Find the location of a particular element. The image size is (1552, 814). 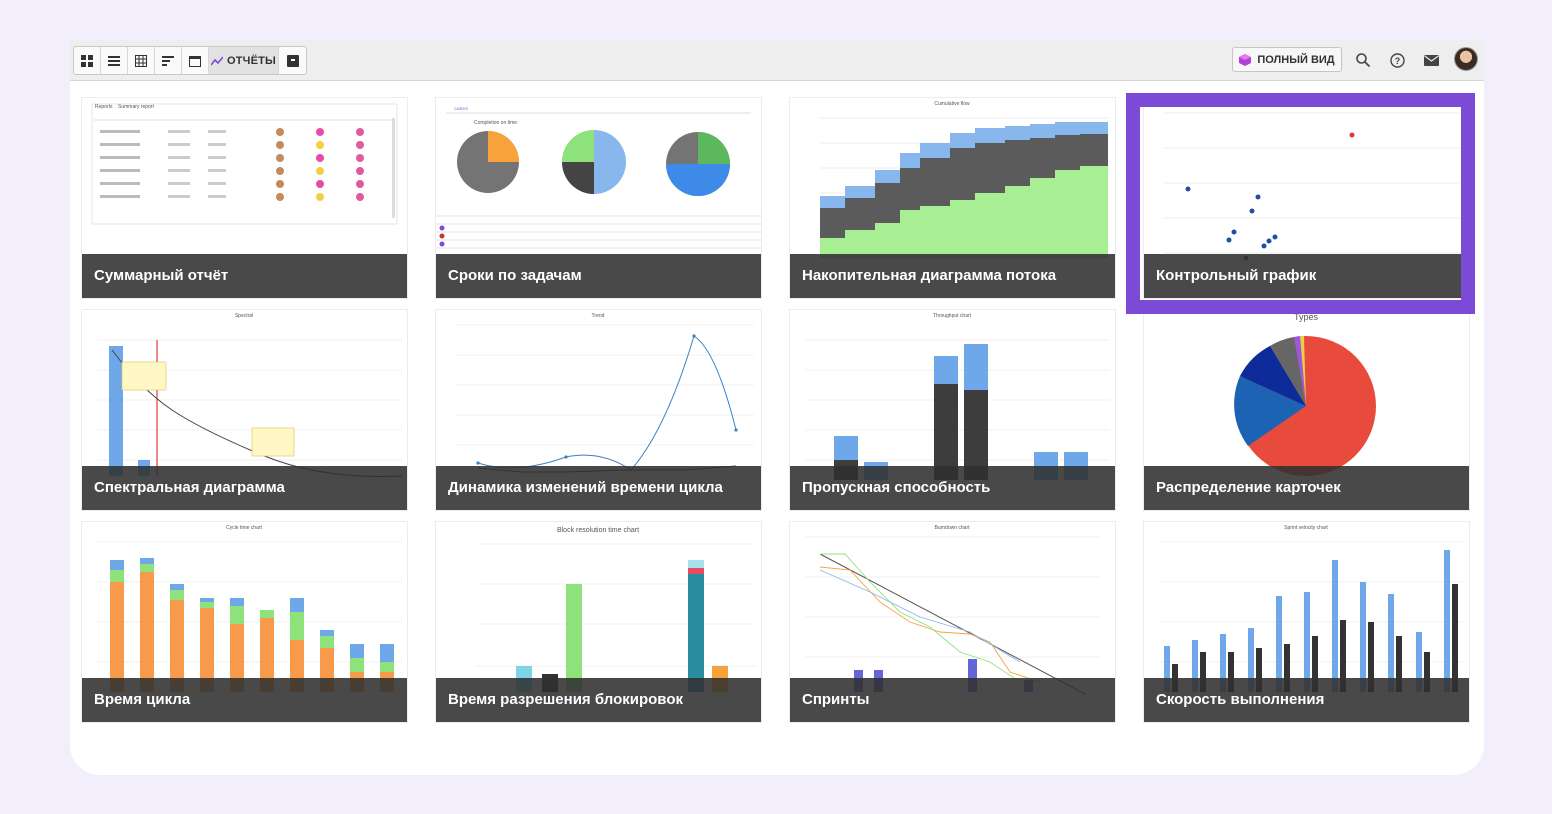

thumb-title: Sprint velocity chart is located at coordinates (1306, 528).